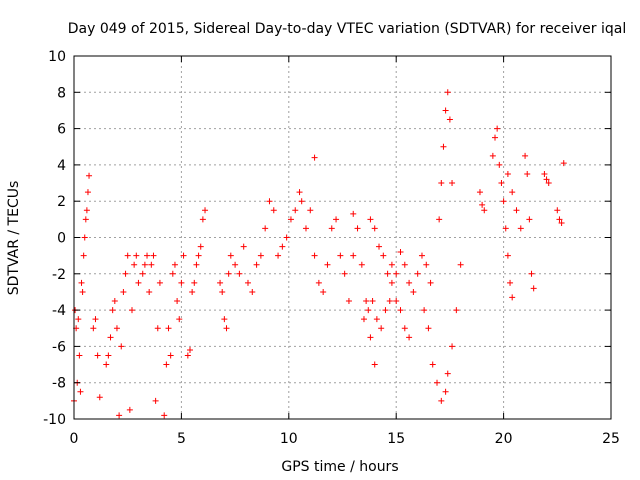 The width and height of the screenshot is (640, 480). I want to click on x-tick-label: 5, so click(181, 439).